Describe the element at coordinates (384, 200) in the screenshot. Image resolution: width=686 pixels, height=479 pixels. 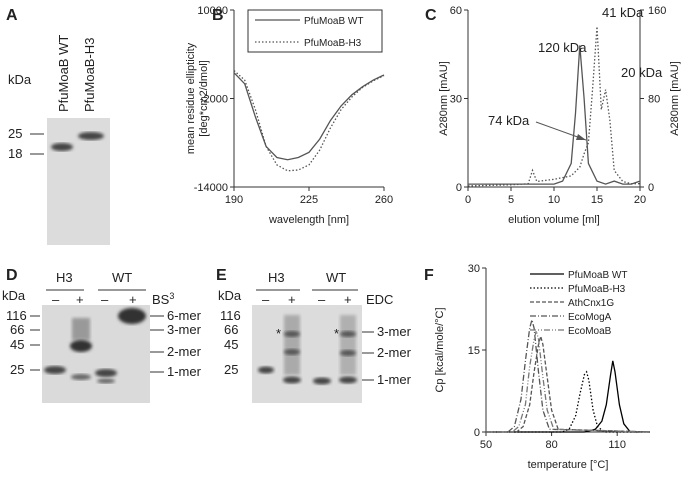
I see `x-tick-label: 260` at that location.